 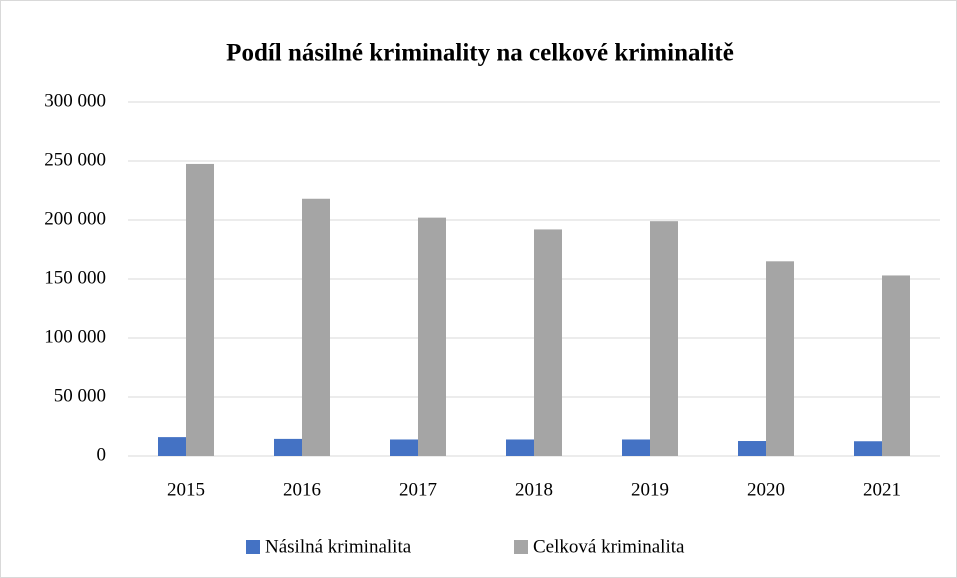 I want to click on x-tick-label: 2018, so click(x=534, y=489).